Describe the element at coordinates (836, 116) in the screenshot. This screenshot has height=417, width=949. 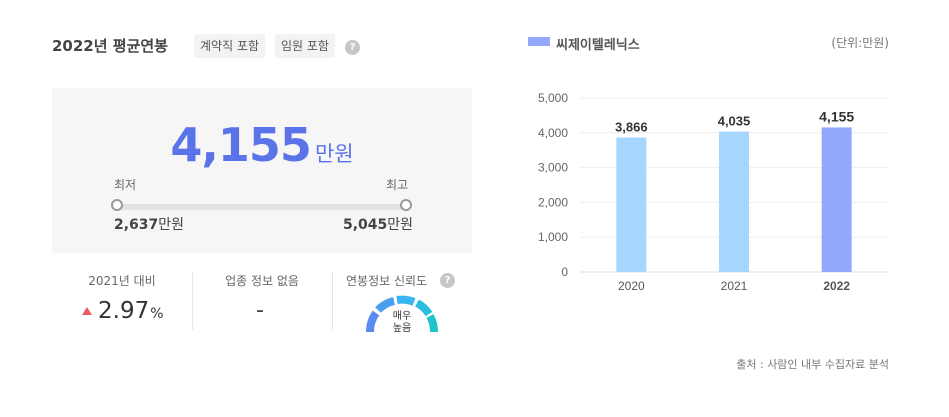
I see `data-label: 4,155` at that location.